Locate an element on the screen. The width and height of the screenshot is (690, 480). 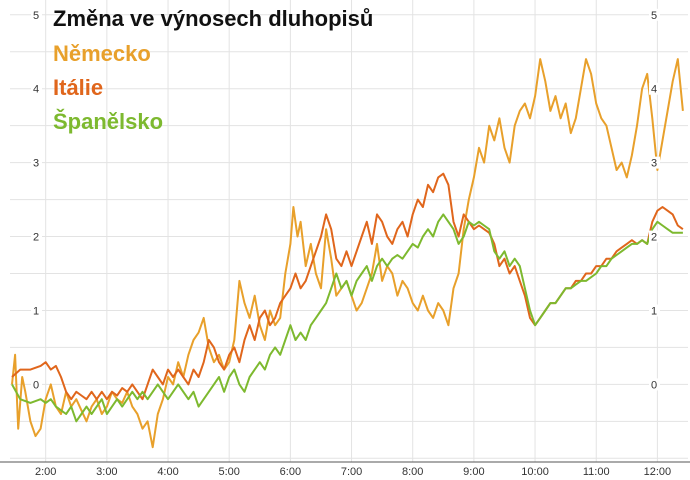
x-tick-label: 7:00 is located at coordinates (351, 472).